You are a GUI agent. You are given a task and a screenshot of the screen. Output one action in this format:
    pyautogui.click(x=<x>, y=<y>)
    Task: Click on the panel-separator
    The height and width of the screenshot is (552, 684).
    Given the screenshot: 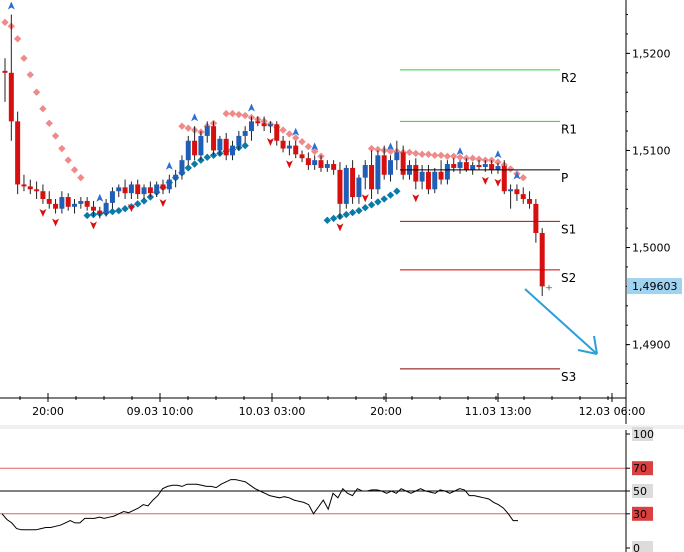 What is the action you would take?
    pyautogui.click(x=342, y=427)
    